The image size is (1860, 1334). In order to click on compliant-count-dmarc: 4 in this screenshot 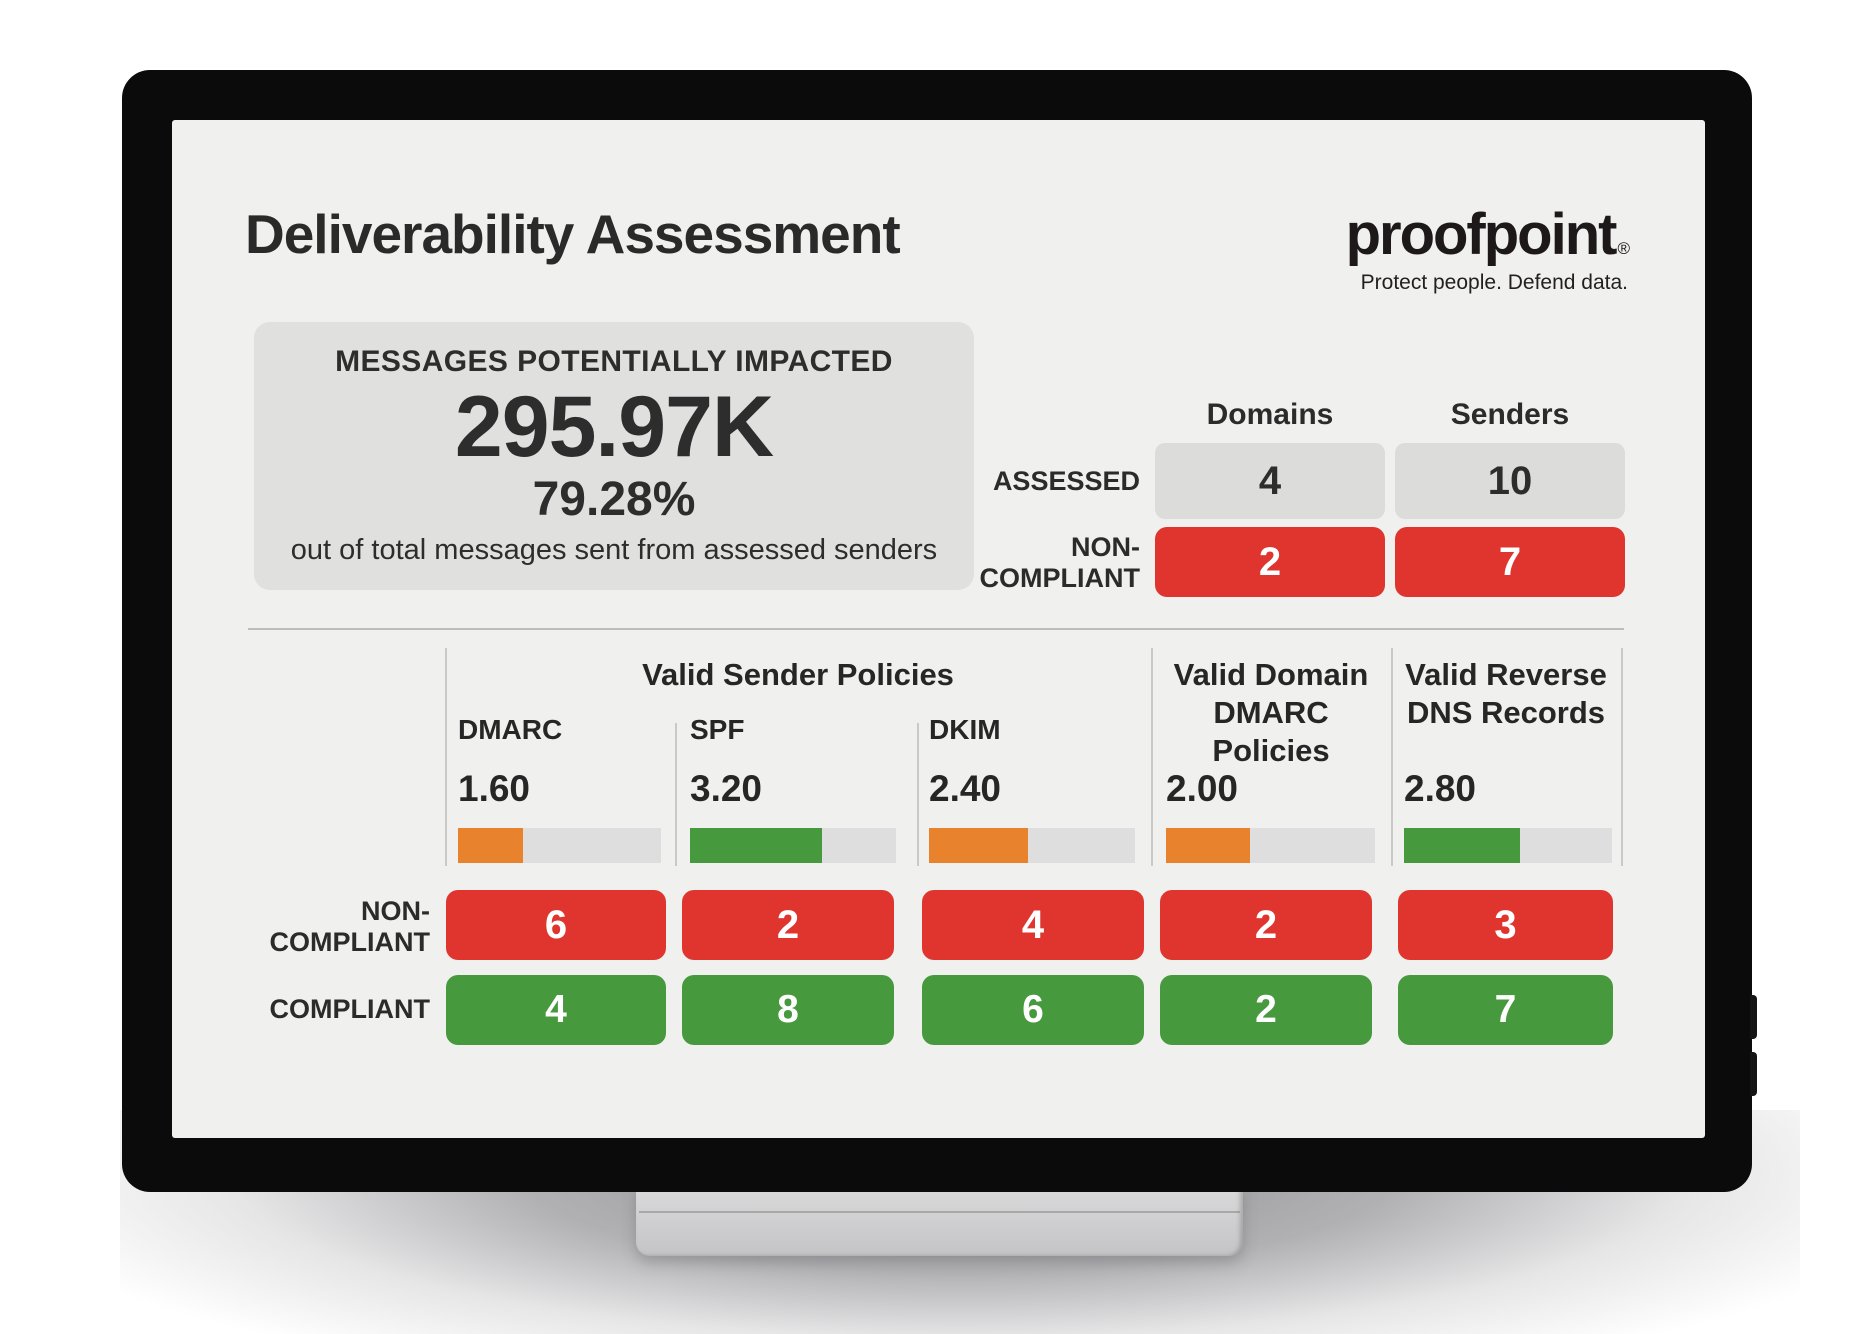, I will do `click(556, 1010)`.